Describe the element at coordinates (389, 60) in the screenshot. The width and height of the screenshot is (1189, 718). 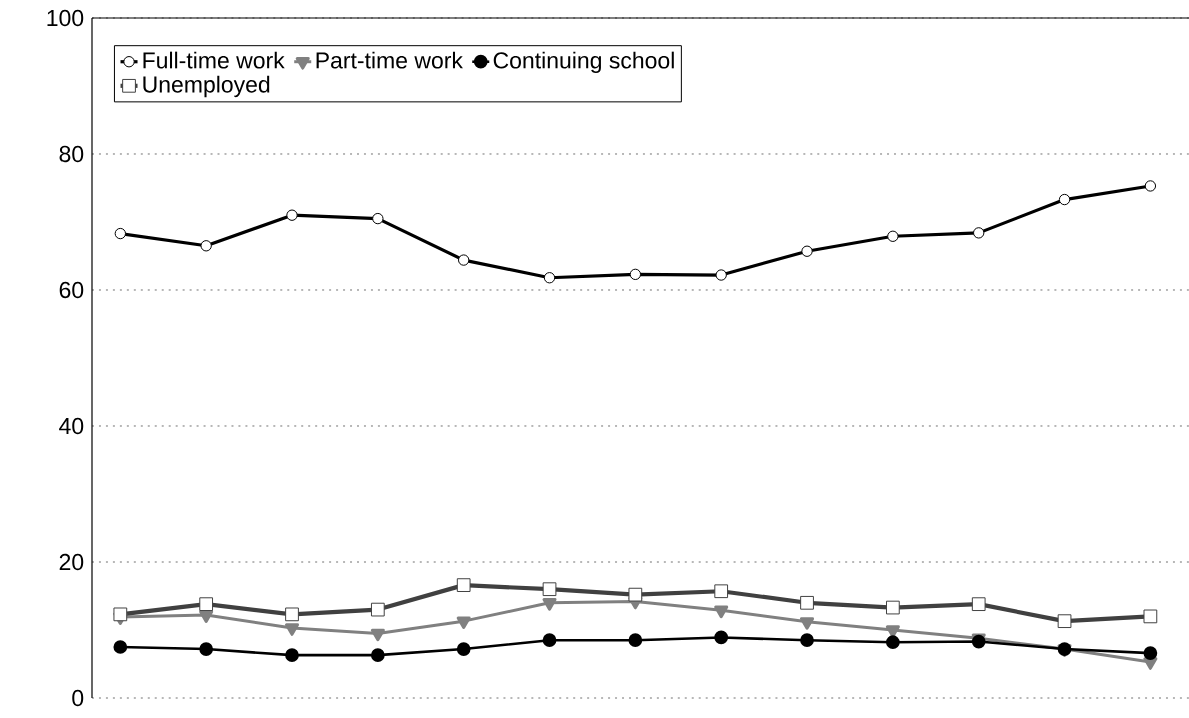
I see `legend-label: Part-time work` at that location.